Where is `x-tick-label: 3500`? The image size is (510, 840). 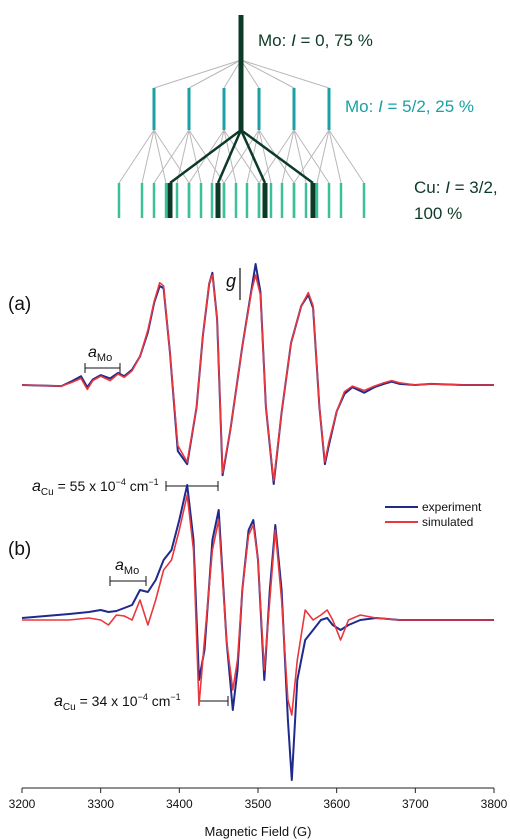
x-tick-label: 3500 is located at coordinates (258, 804).